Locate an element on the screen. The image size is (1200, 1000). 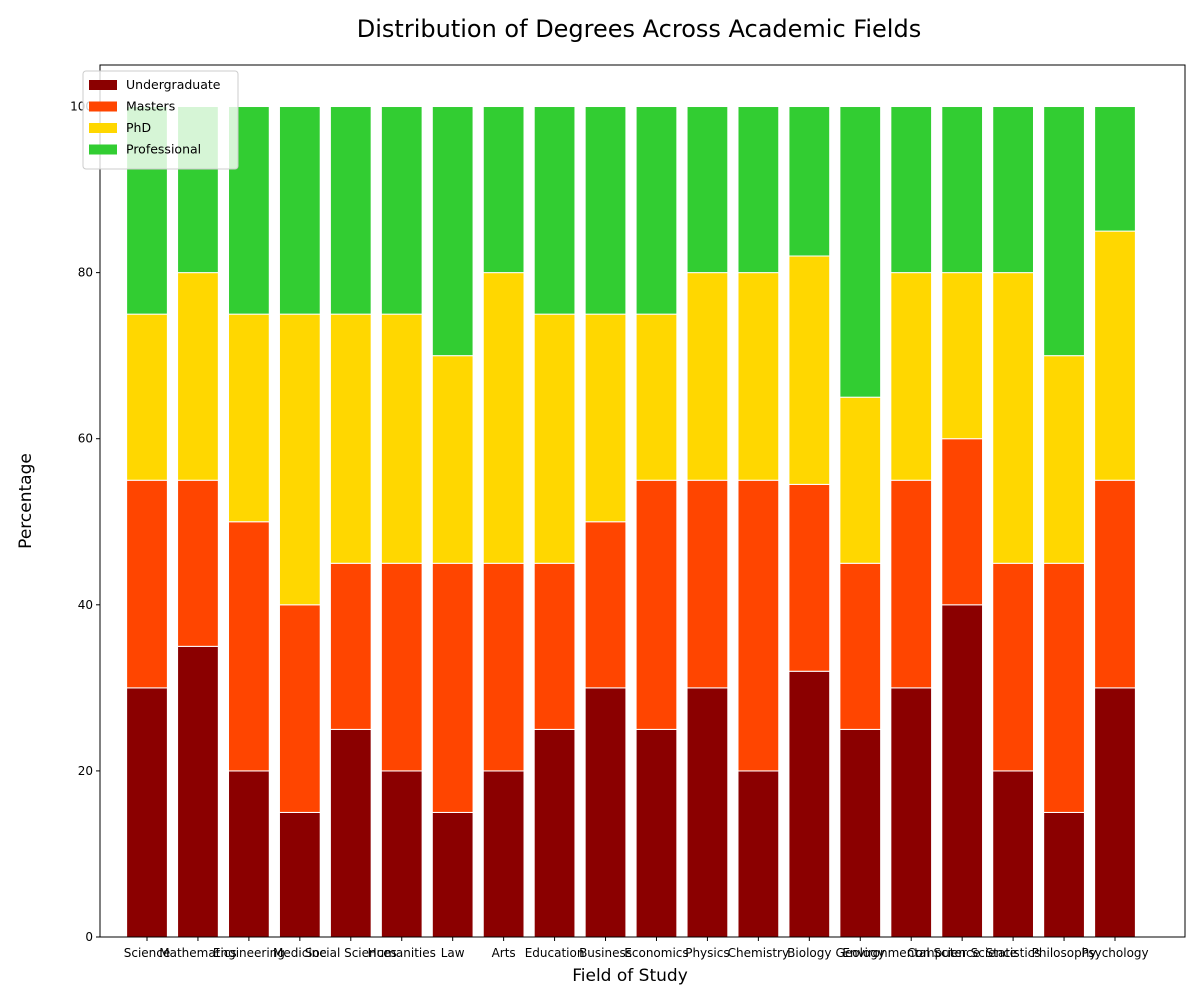
bar-masters-psychology is located at coordinates (1115, 584).